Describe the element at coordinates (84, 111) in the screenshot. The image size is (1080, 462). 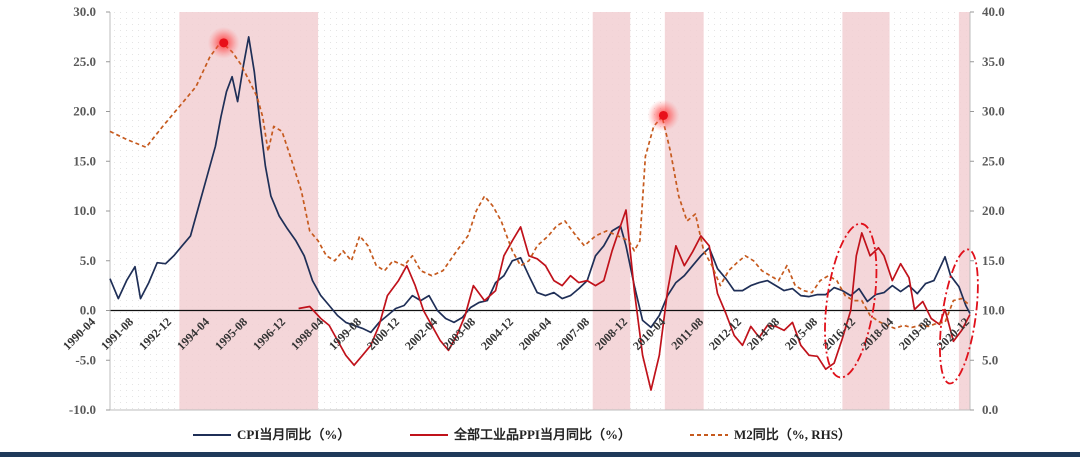
I see `left-tick-label: 20.0` at that location.